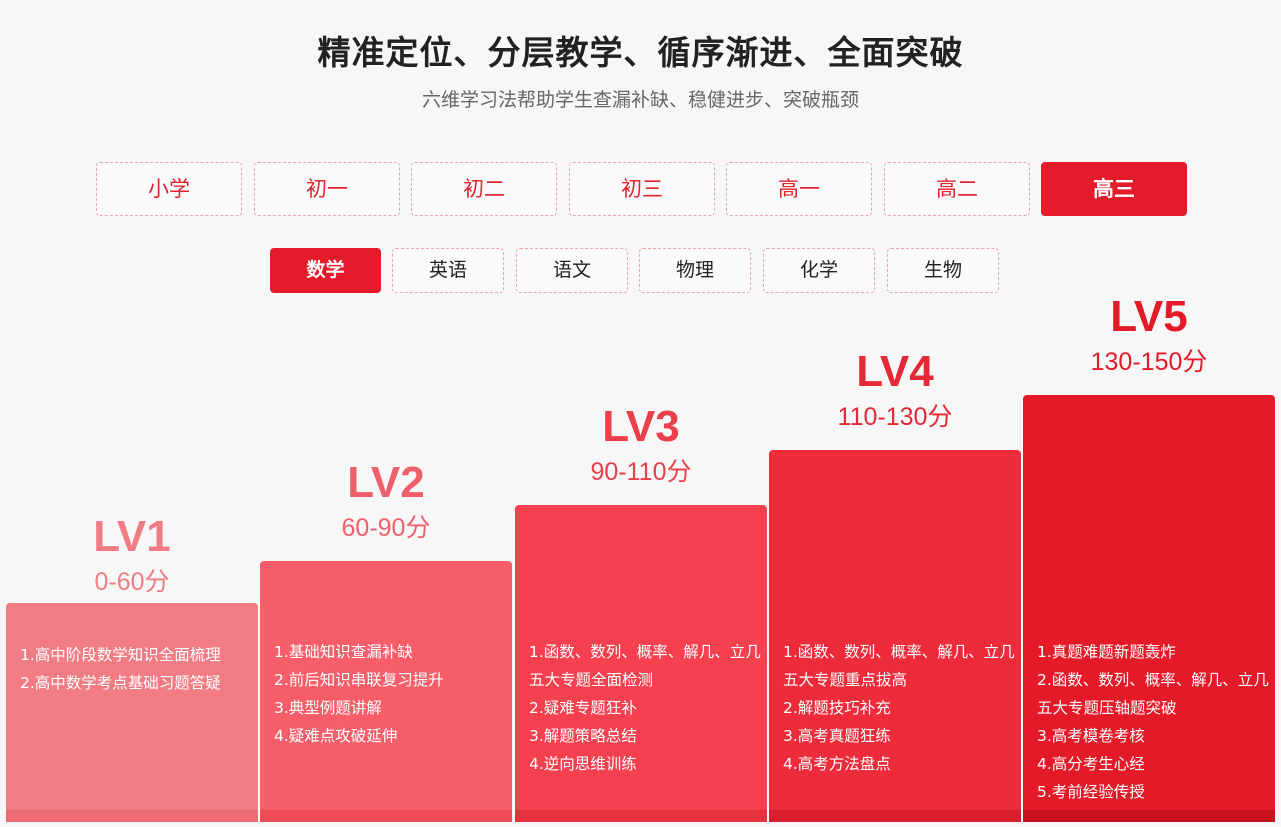 This screenshot has width=1281, height=827. Describe the element at coordinates (642, 189) in the screenshot. I see `tab-grade-9: 初三` at that location.